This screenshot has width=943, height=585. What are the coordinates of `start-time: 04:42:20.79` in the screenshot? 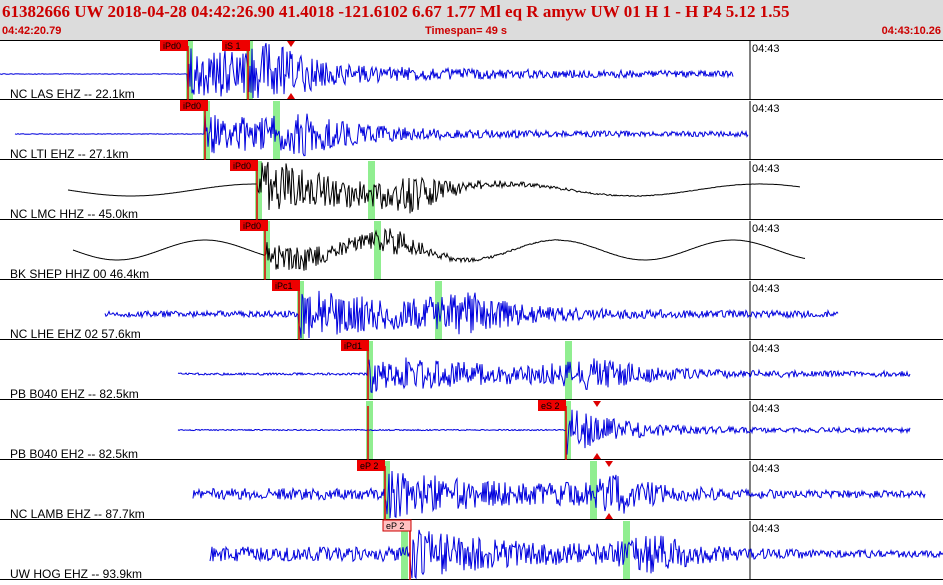 It's located at (32, 31).